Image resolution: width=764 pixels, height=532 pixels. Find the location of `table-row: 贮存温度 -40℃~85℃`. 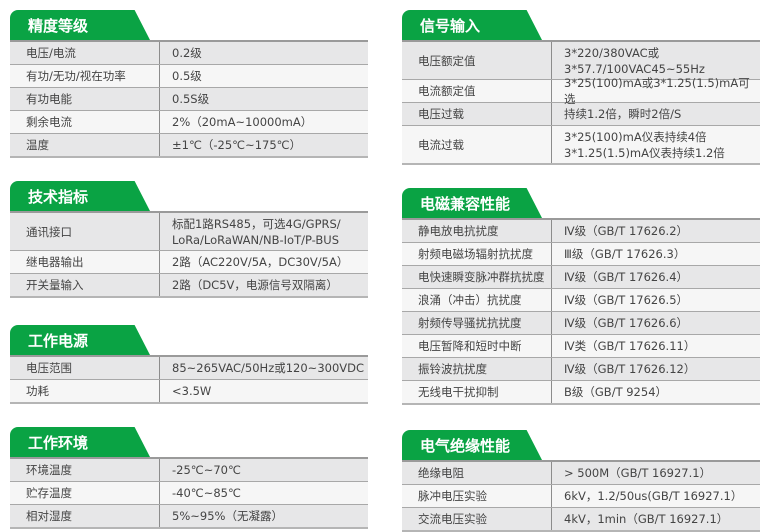

table-row: 贮存温度 -40℃~85℃ is located at coordinates (189, 492).